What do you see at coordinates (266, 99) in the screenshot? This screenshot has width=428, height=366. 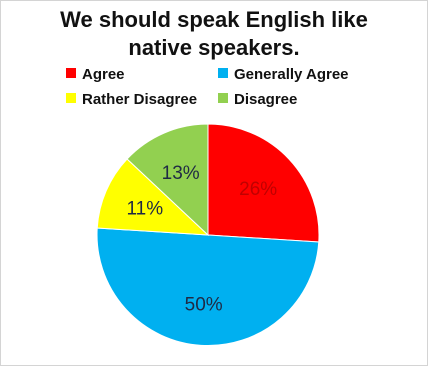 I see `legend-label-disagree: Disagree` at bounding box center [266, 99].